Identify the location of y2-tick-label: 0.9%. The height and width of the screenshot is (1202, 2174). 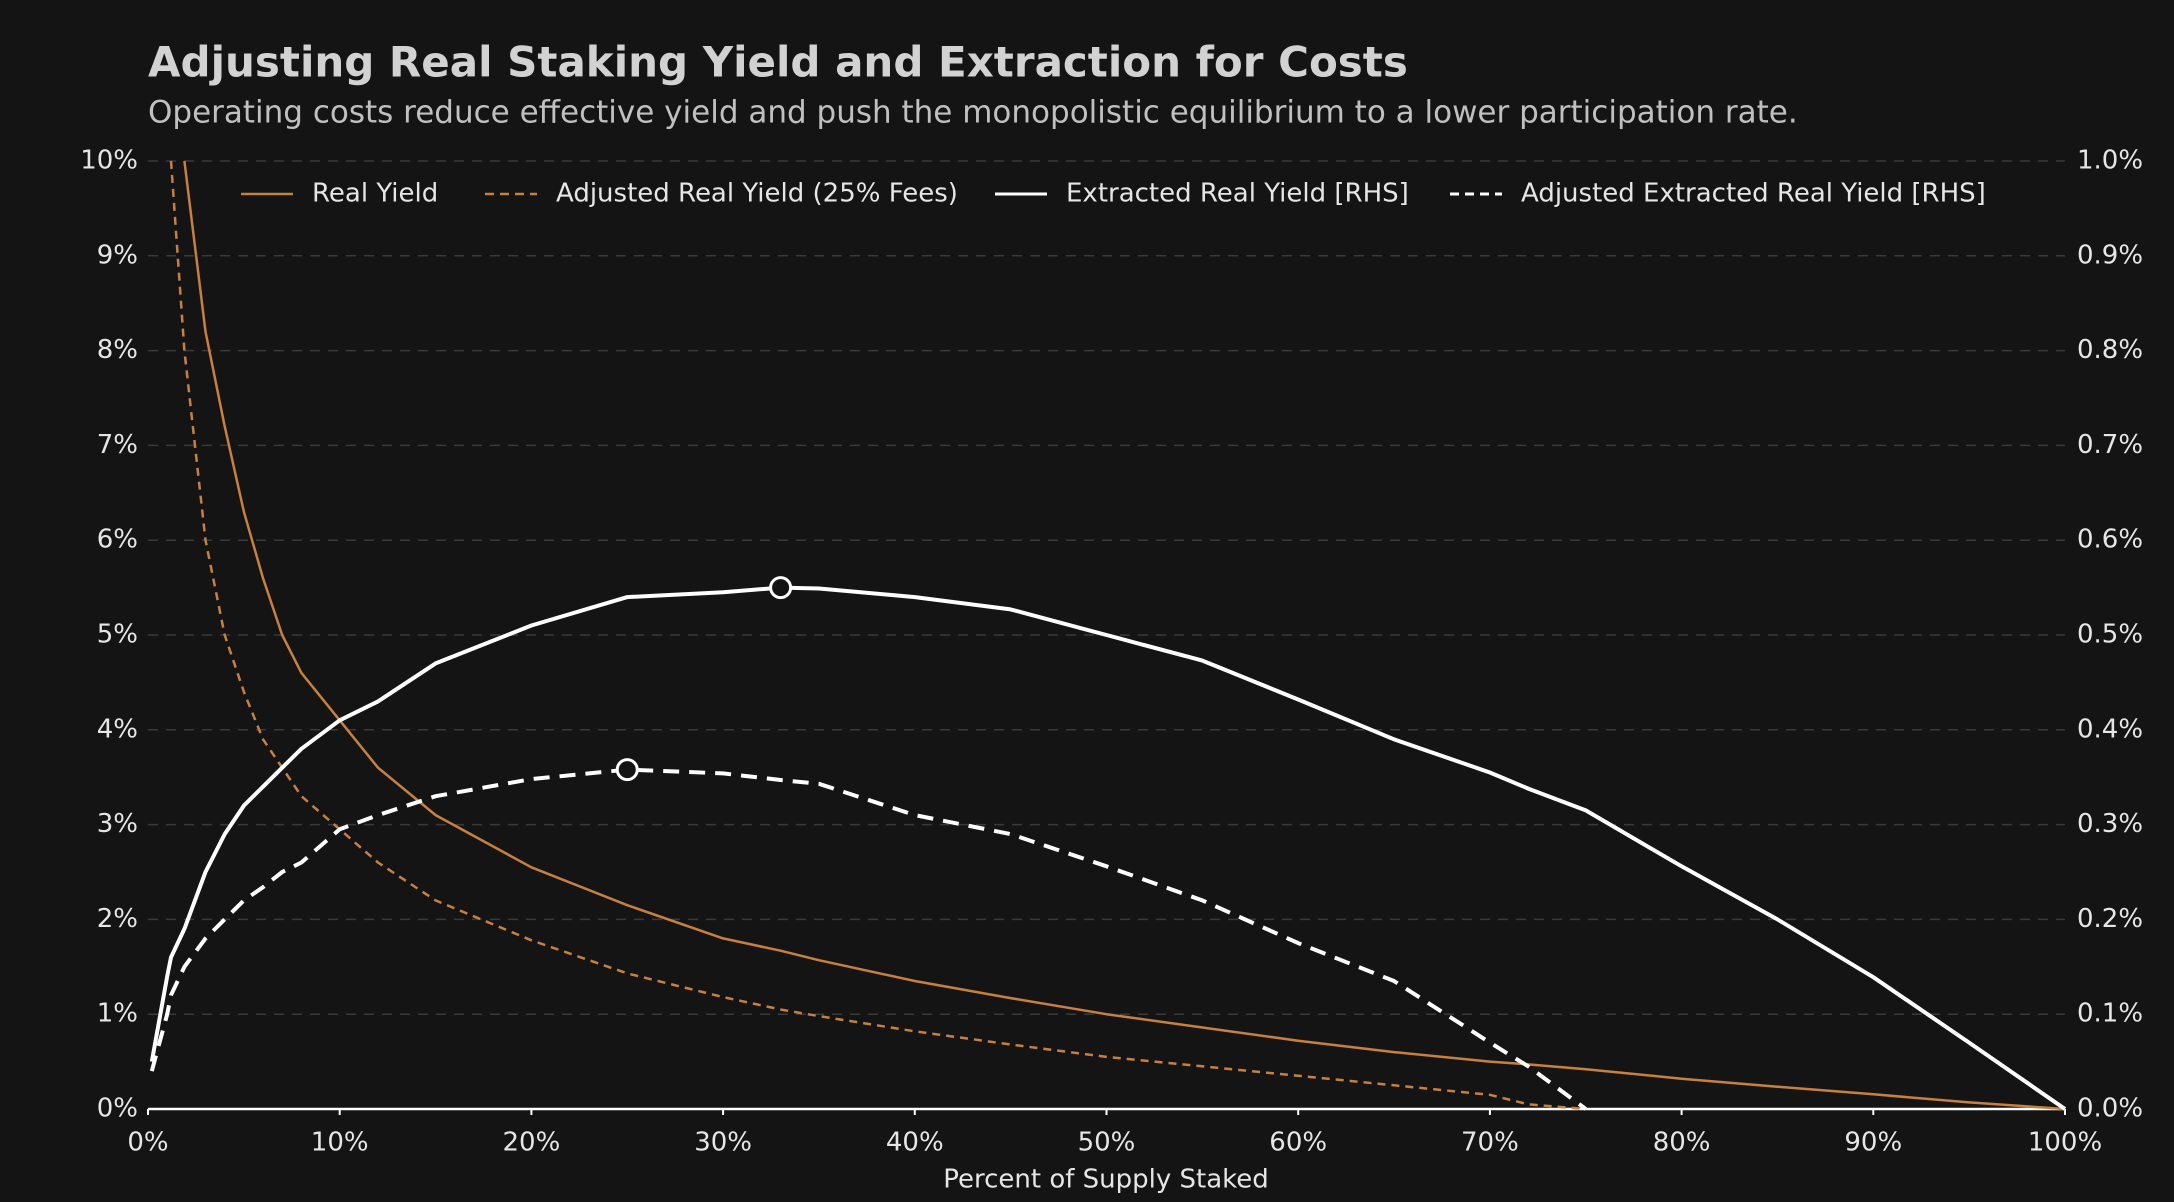
(2110, 255).